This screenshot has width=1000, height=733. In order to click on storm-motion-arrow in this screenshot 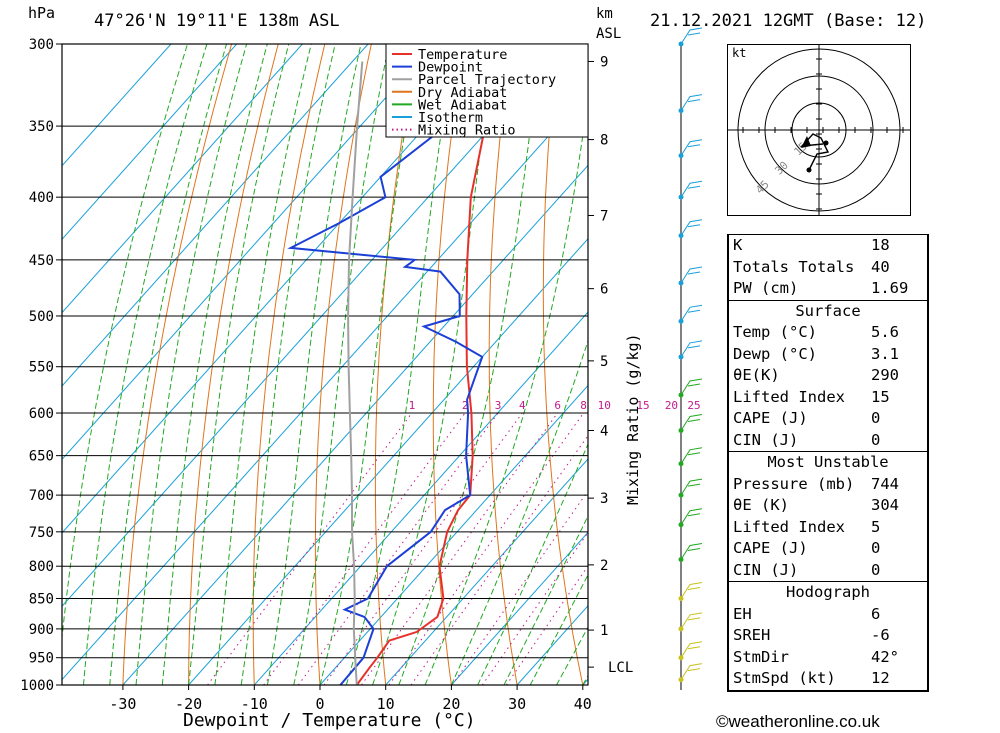, I will do `click(806, 142)`.